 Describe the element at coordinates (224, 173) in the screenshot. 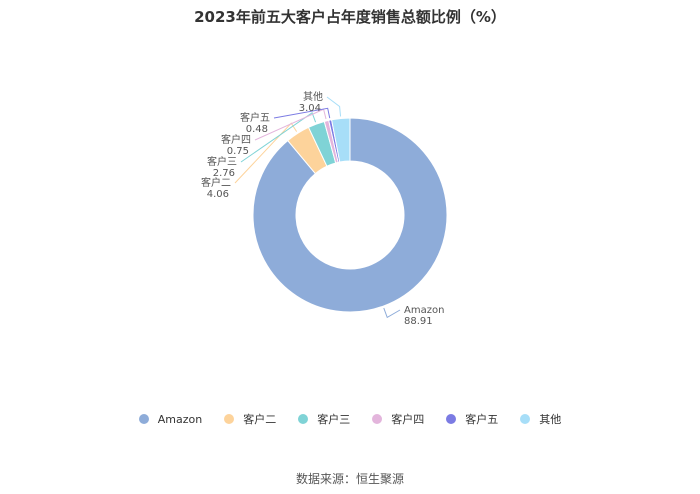

I see `slice-value-customer-3: 2.76` at that location.